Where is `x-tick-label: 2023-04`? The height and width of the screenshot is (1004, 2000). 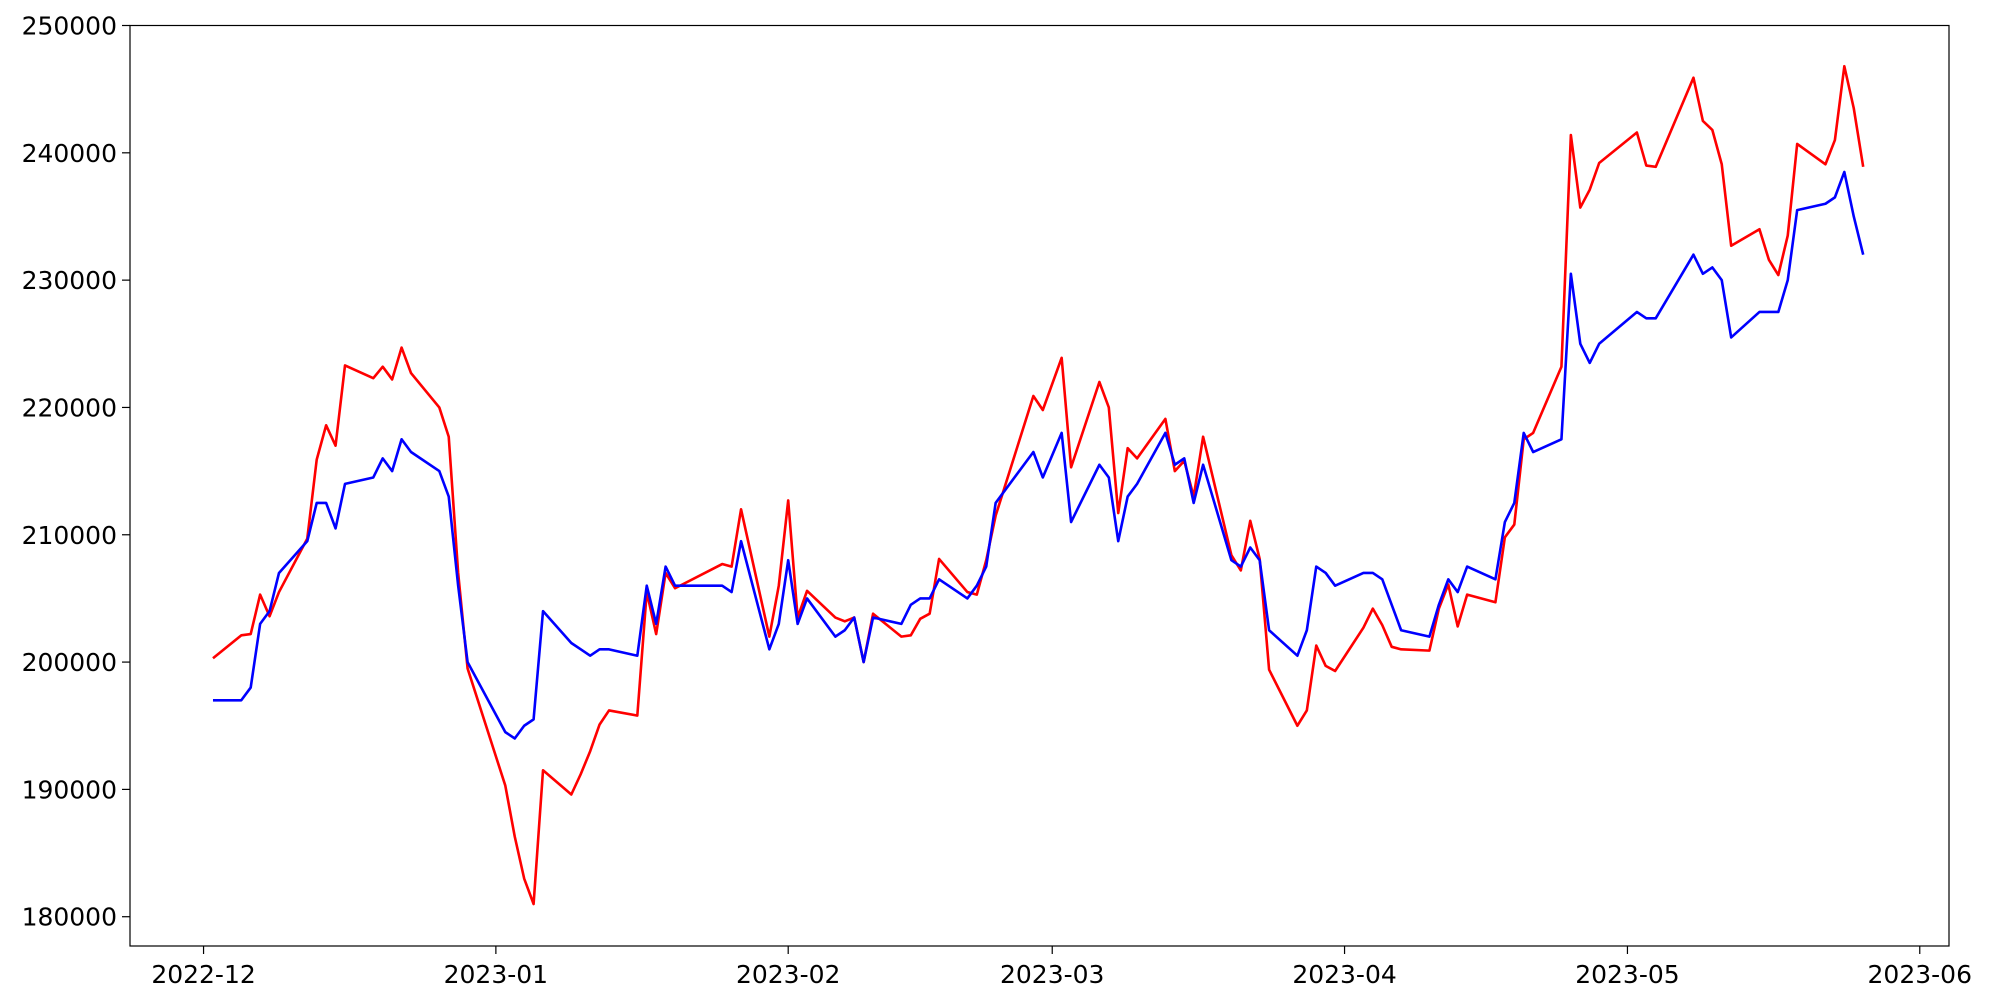
x-tick-label: 2023-04 is located at coordinates (1344, 974).